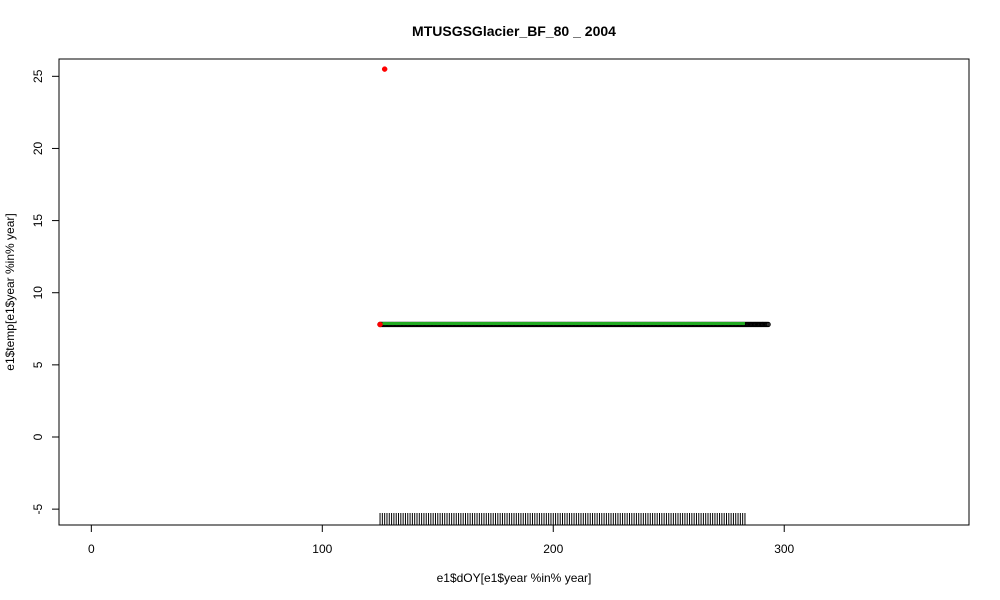  I want to click on y-tick-label: -5, so click(38, 508).